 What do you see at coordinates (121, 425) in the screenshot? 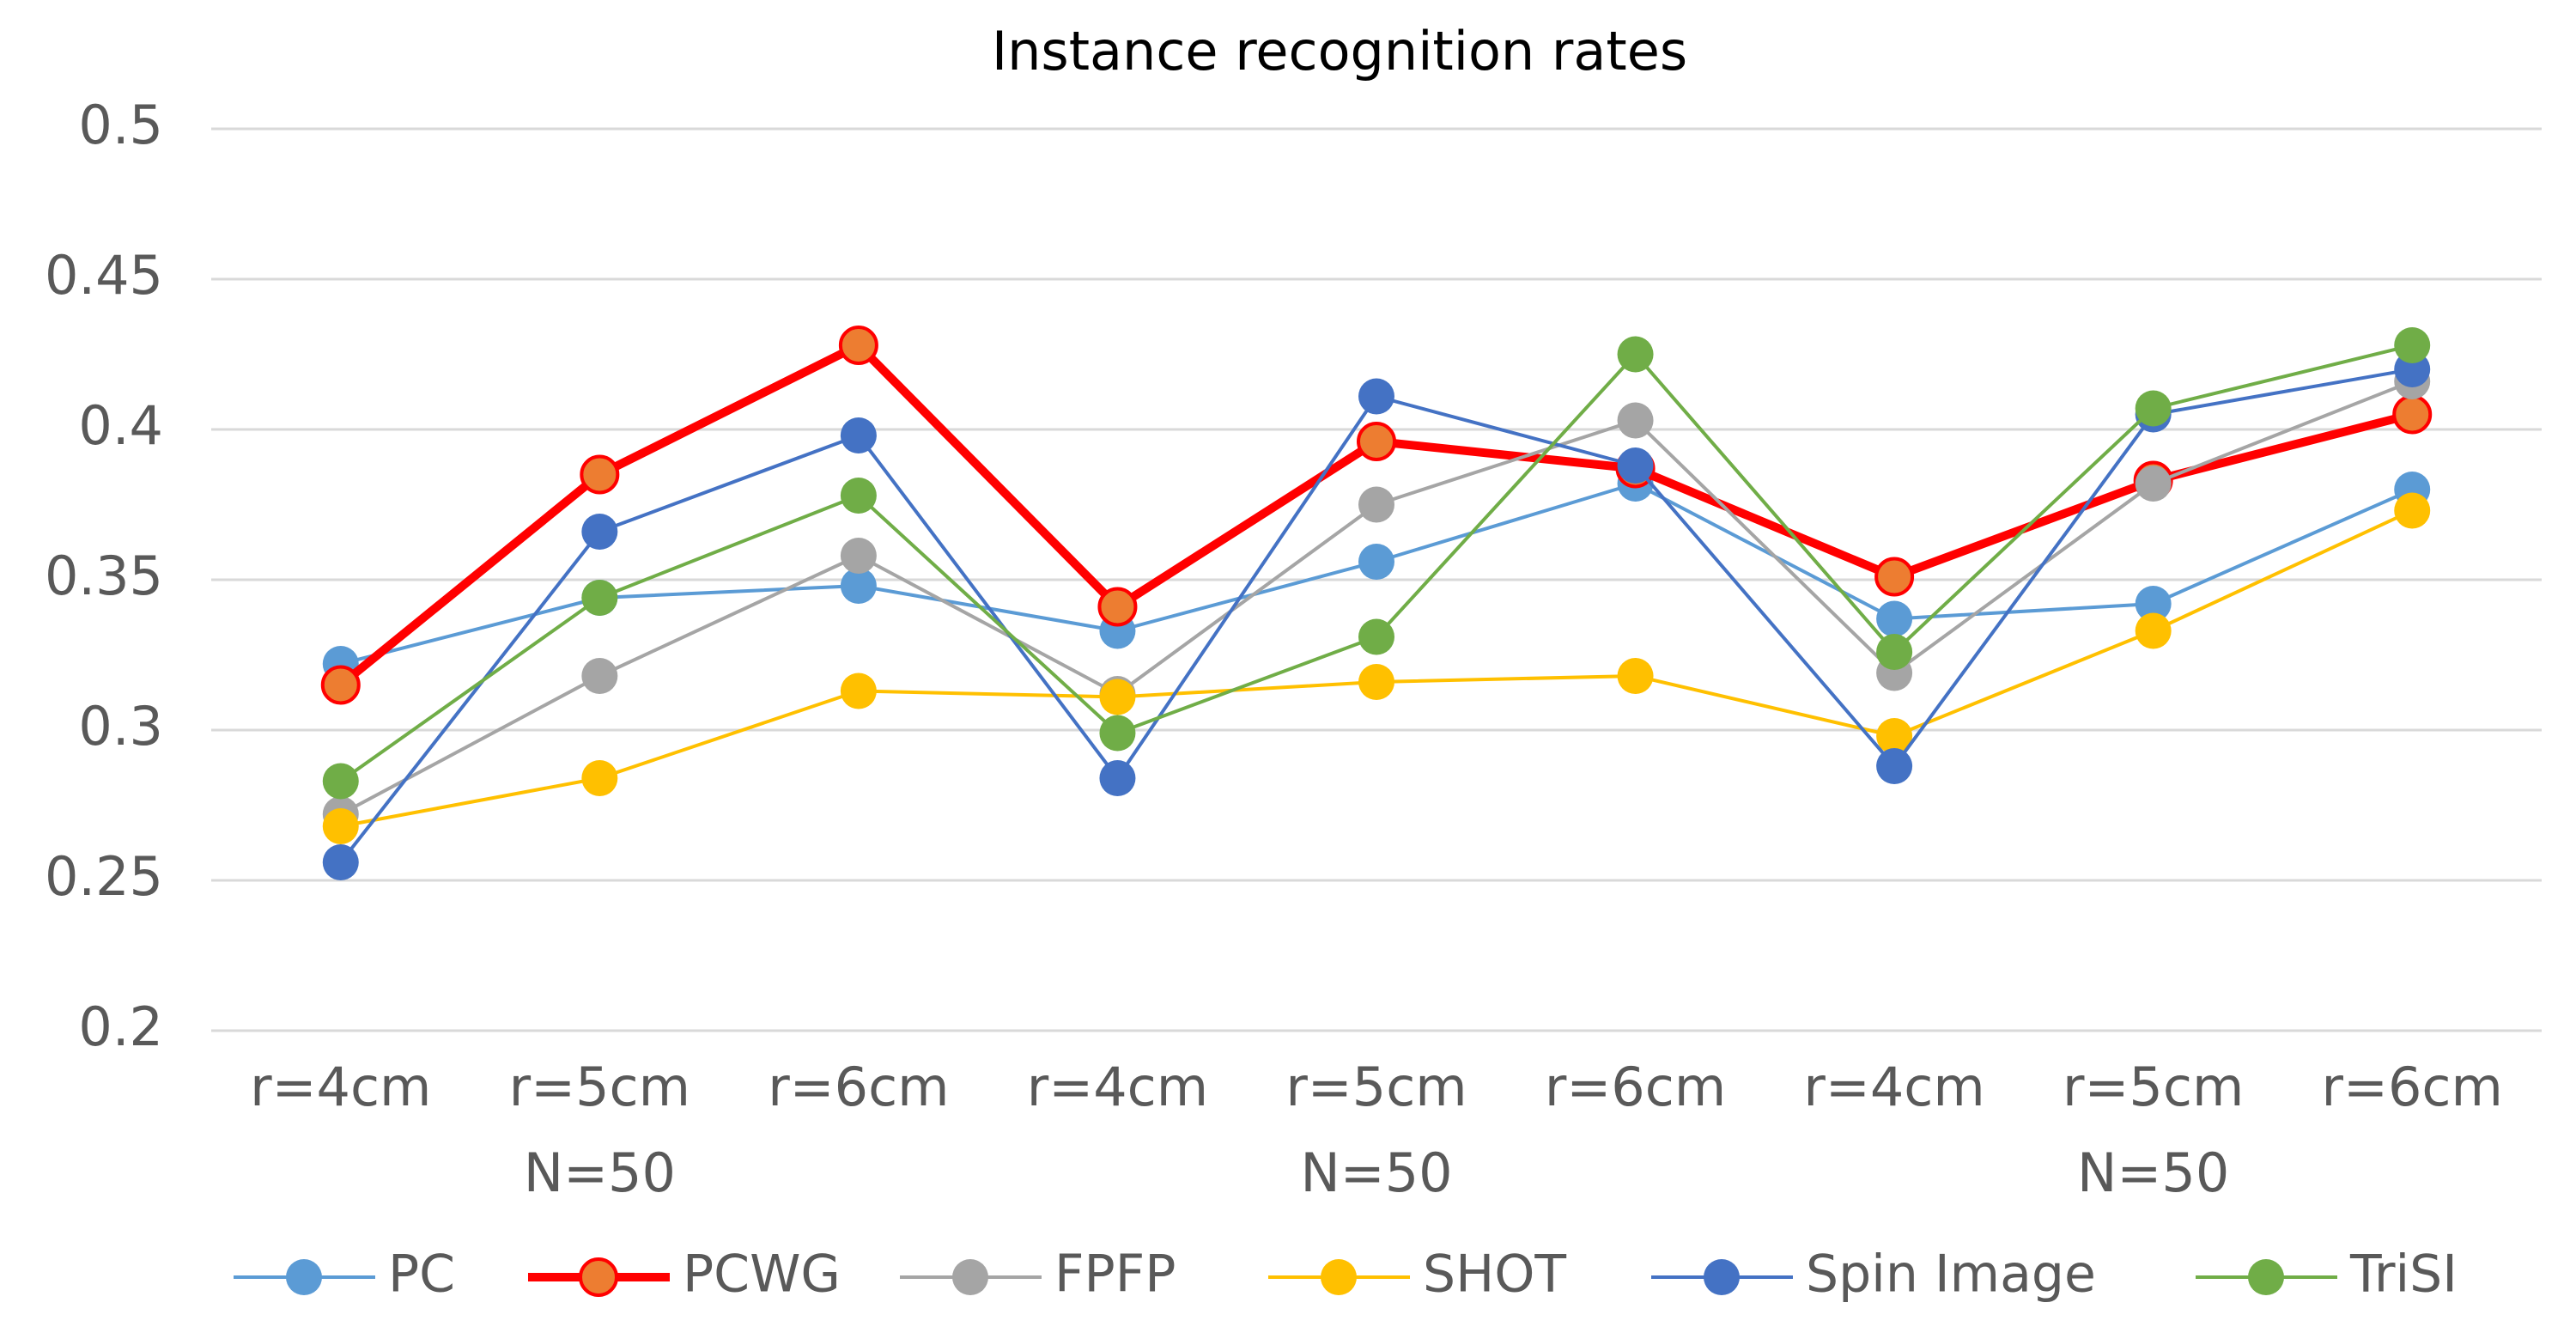
I see `y-tick-label: 0.4` at bounding box center [121, 425].